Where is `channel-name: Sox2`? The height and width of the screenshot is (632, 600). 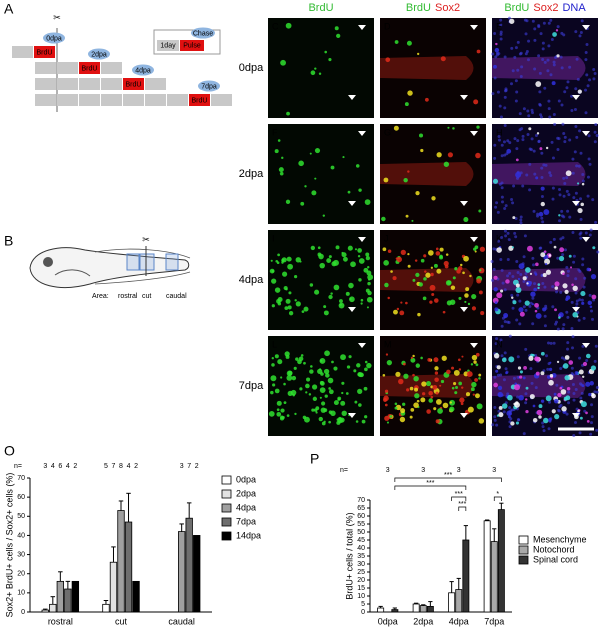
channel-name: Sox2 is located at coordinates (545, 8).